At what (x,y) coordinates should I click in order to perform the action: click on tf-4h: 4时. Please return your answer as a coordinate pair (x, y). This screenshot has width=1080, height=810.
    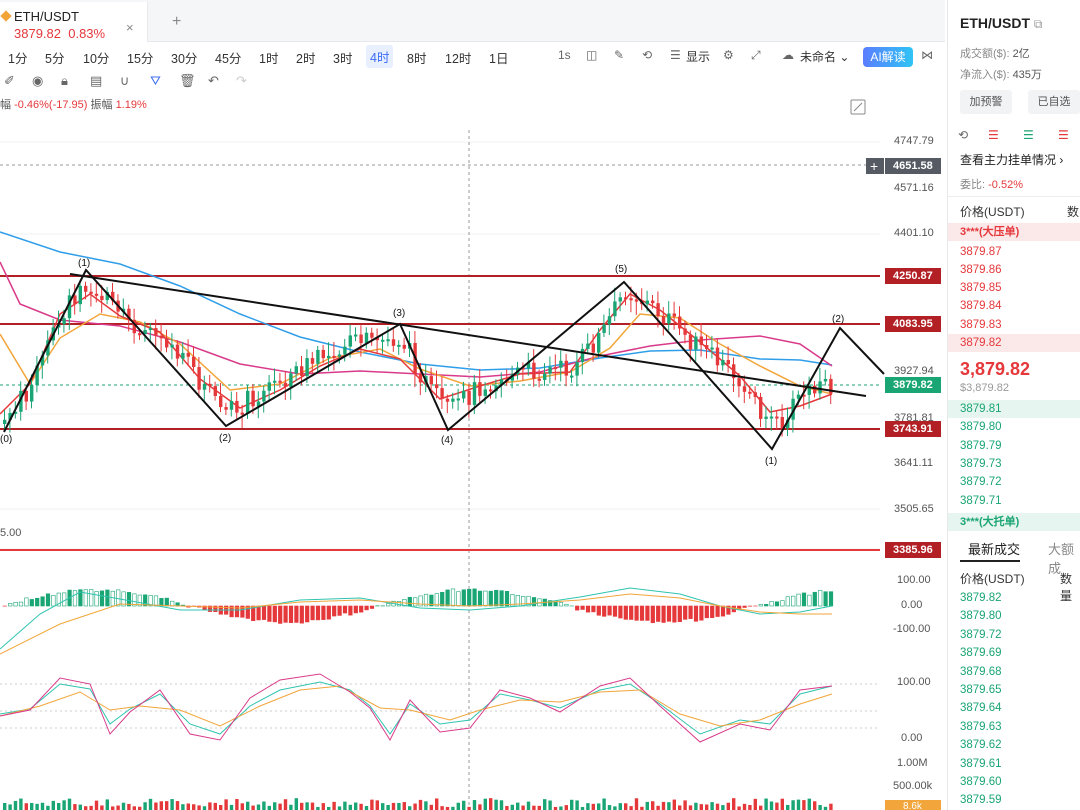
    Looking at the image, I should click on (380, 56).